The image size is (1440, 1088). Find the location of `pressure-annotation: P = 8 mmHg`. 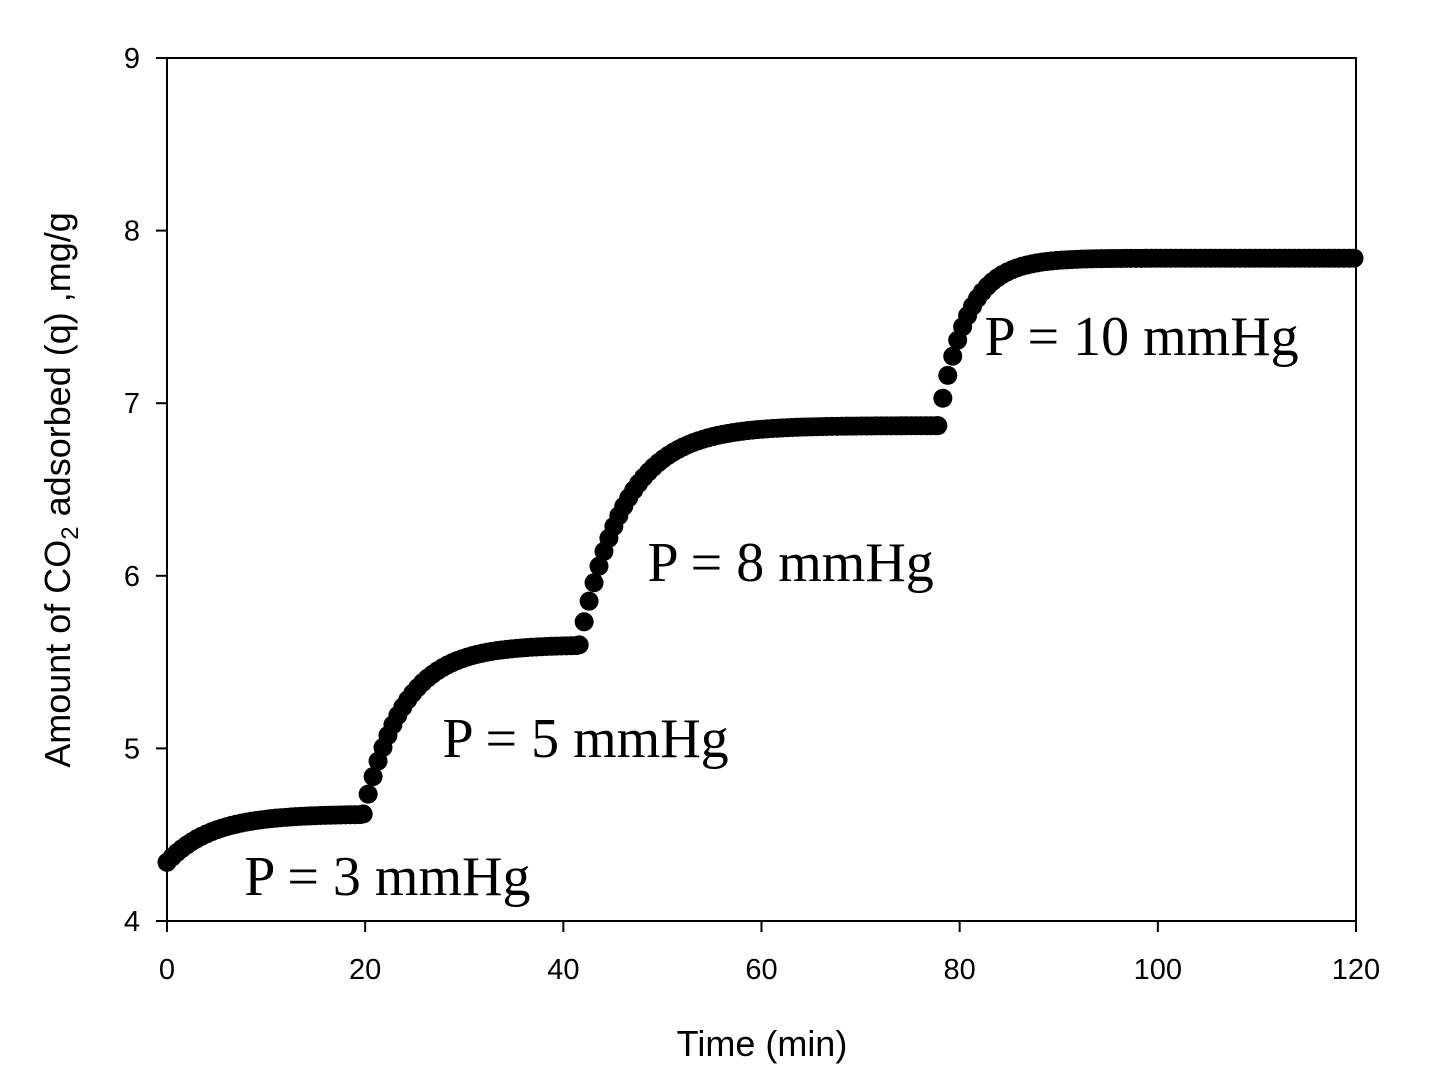

pressure-annotation: P = 8 mmHg is located at coordinates (791, 563).